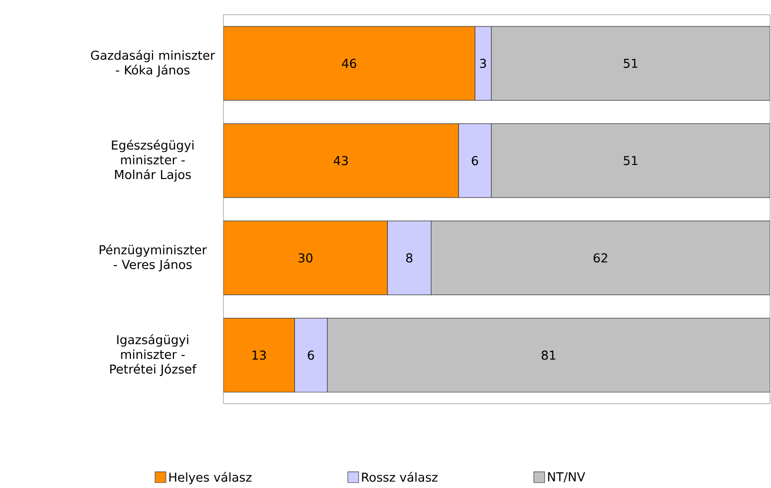 The width and height of the screenshot is (771, 488). I want to click on data-label: 8, so click(409, 257).